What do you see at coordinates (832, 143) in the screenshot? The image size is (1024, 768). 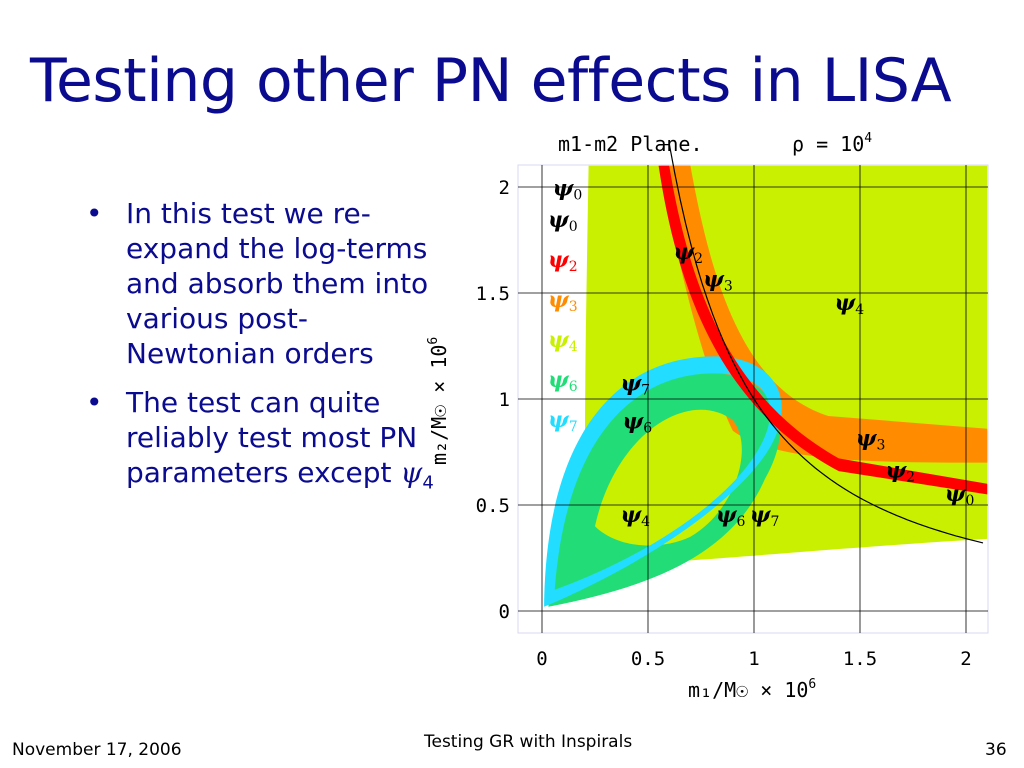 I see `plot-title-rho: ρ = 104` at bounding box center [832, 143].